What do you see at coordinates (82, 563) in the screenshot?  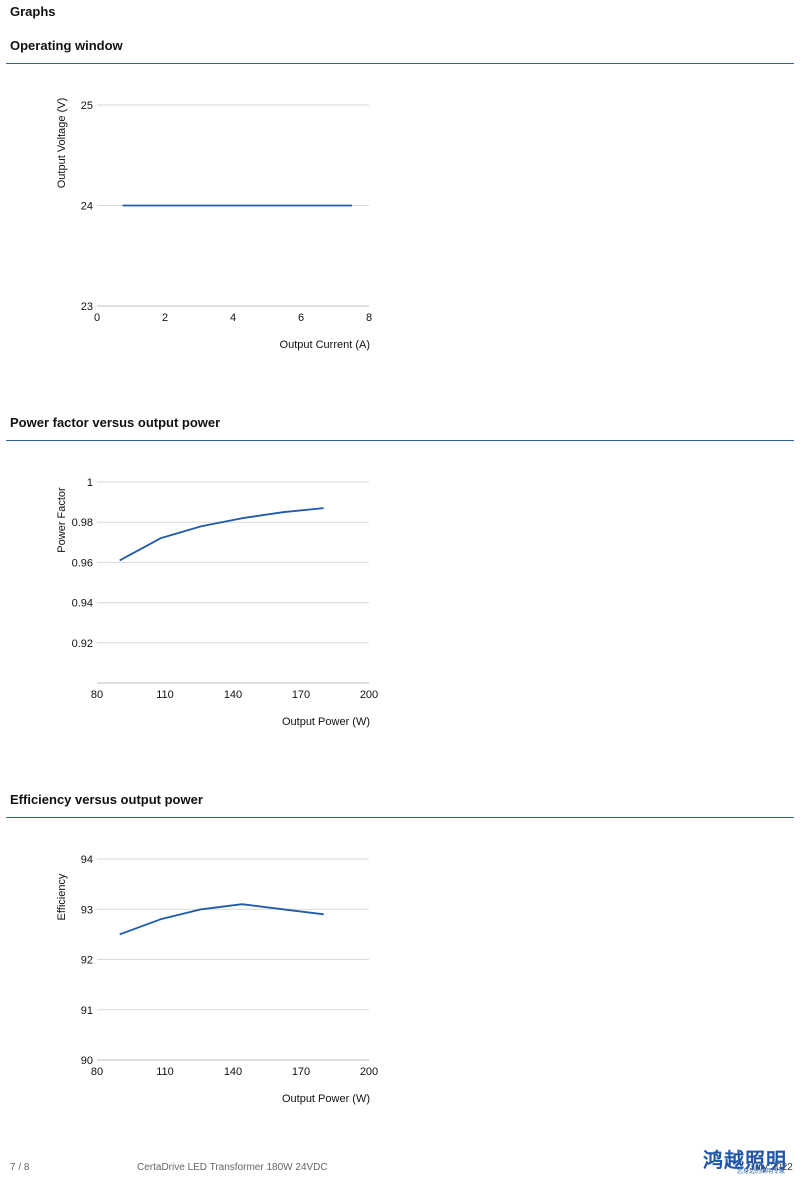 I see `y-tick-label: 0.96` at bounding box center [82, 563].